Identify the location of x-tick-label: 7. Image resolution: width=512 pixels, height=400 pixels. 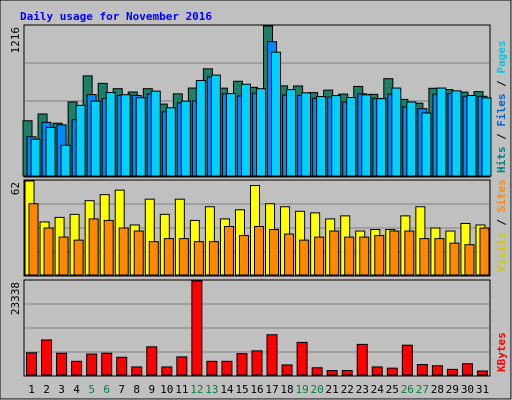
(121, 389).